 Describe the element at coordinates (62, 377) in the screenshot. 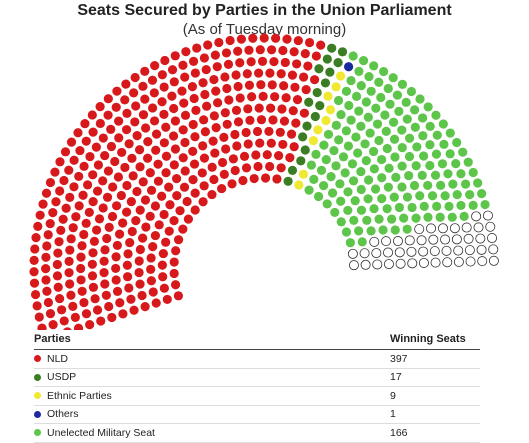

I see `legend-label-usdp: USDP` at that location.